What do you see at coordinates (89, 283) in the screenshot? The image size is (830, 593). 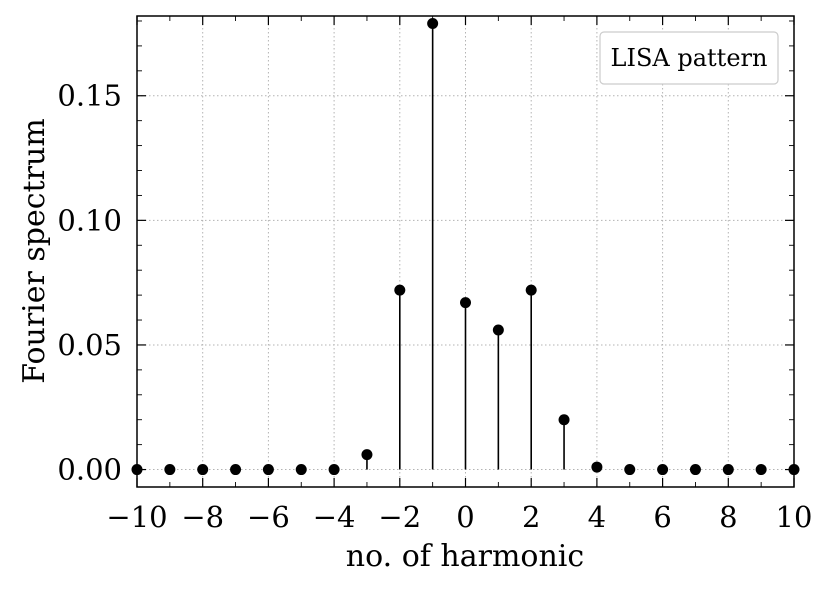 I see `y-tick-labels: 0.00 0.05 0.10 0.15` at bounding box center [89, 283].